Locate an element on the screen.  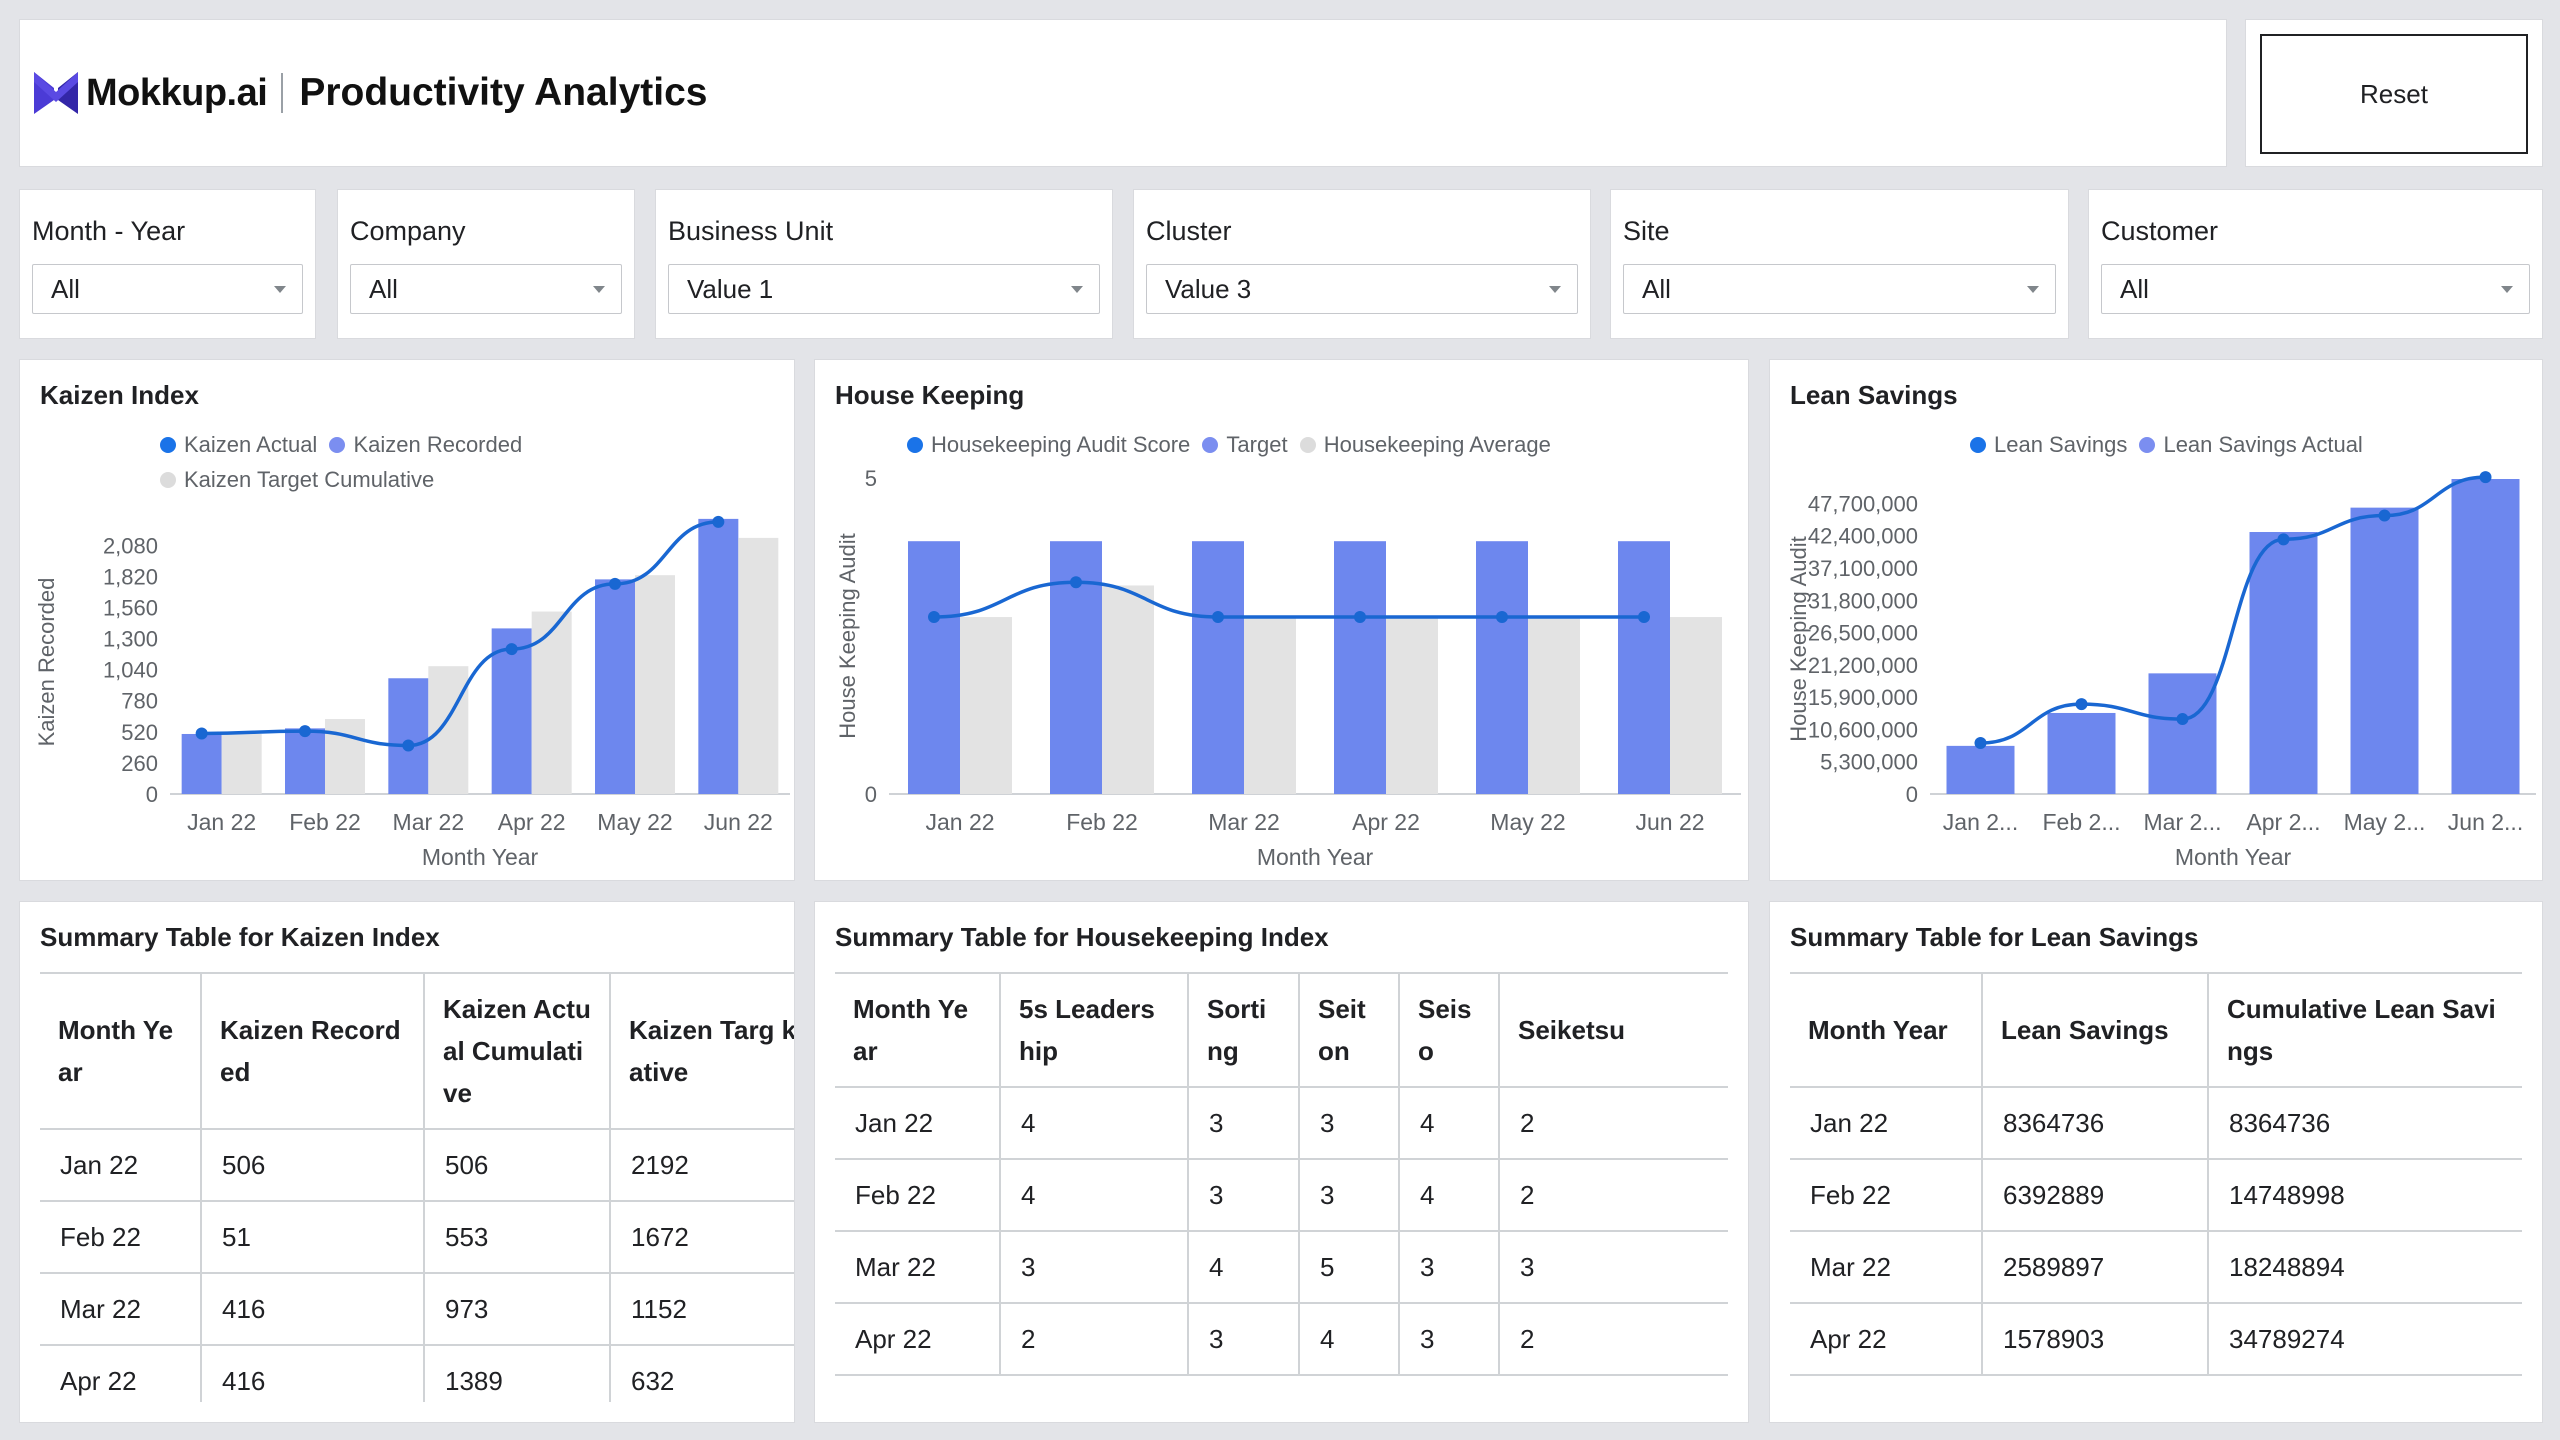
y-axis-title: Kaizen Recorded is located at coordinates (46, 662).